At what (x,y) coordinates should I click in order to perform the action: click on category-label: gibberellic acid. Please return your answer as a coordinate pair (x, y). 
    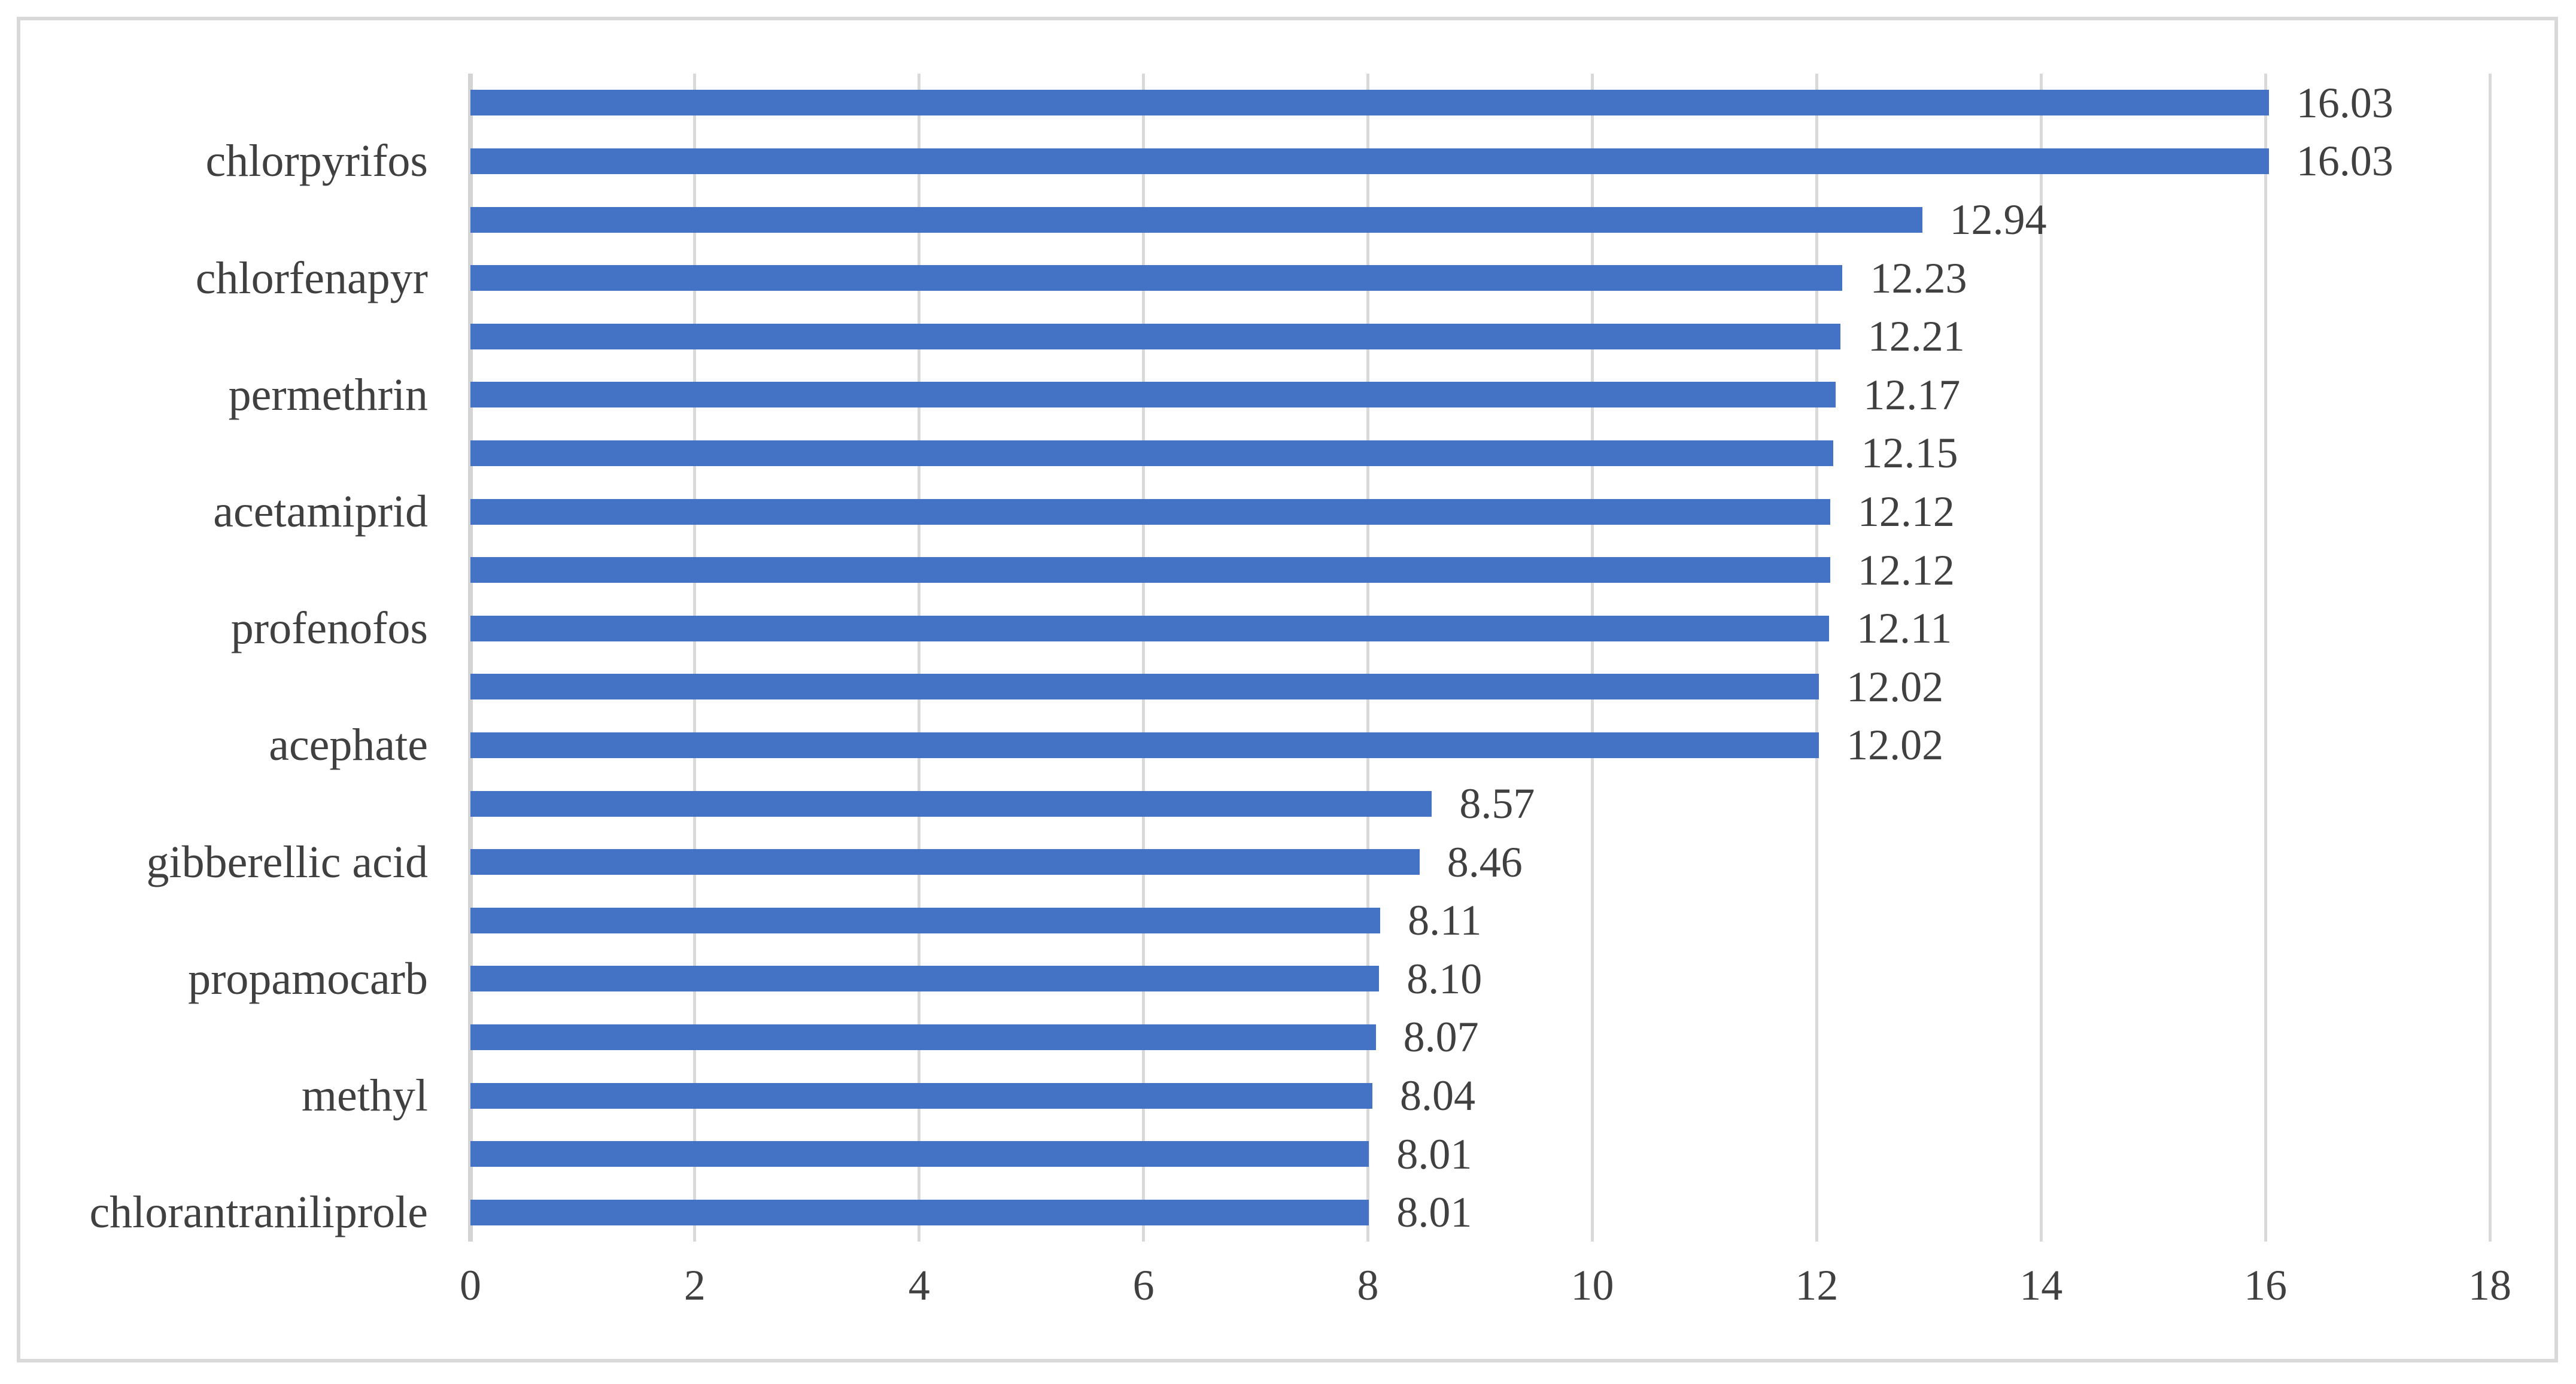
    Looking at the image, I should click on (287, 862).